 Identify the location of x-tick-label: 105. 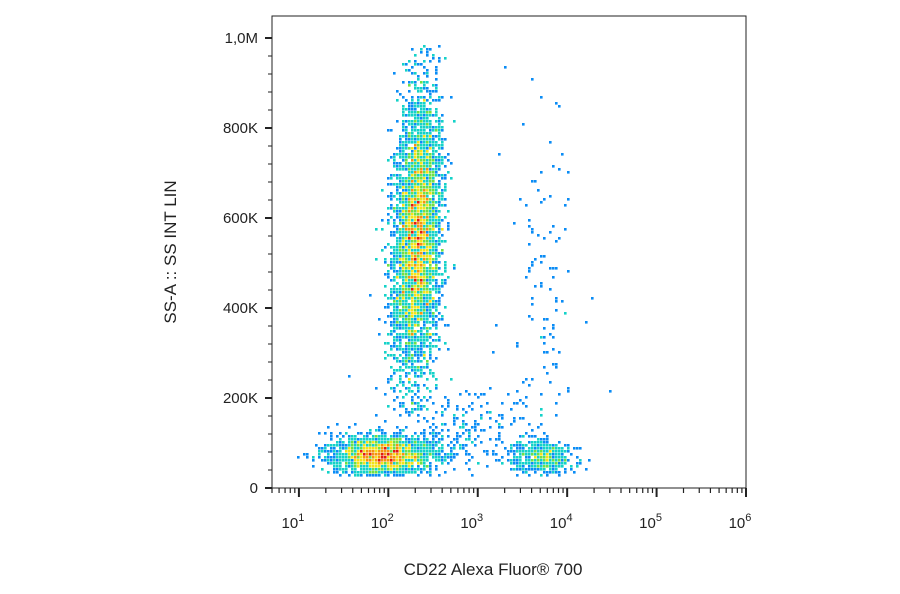
(650, 522).